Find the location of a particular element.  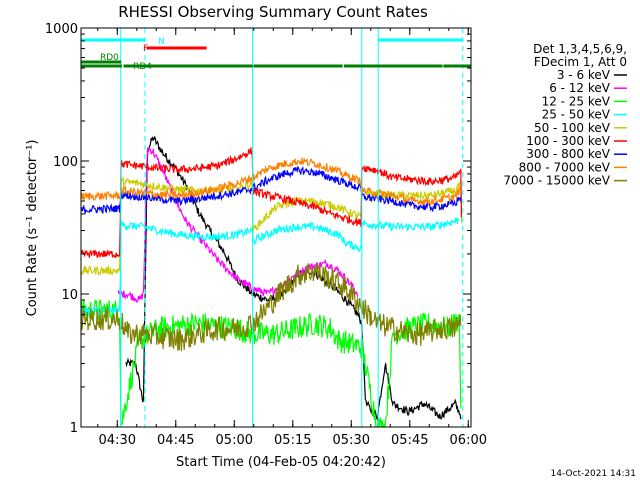

legend-entry-label-3: 25 - 50 keV is located at coordinates (576, 115).